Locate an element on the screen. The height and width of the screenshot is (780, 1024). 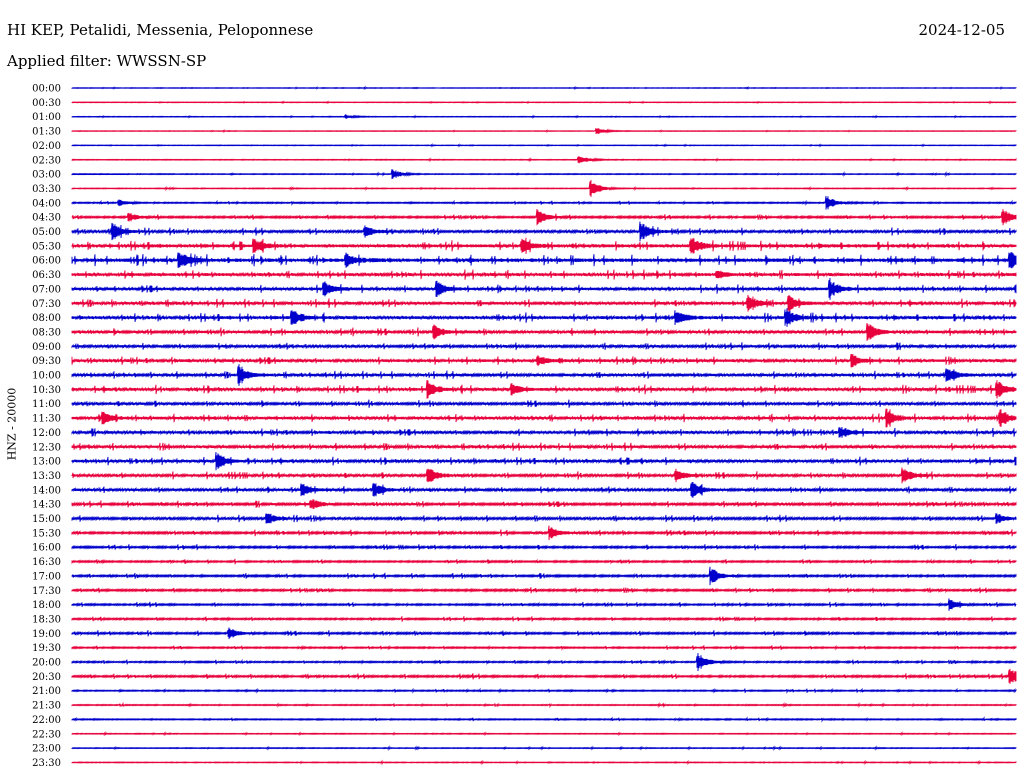
filter-label: Applied filter: WWSSN-SP is located at coordinates (107, 61).